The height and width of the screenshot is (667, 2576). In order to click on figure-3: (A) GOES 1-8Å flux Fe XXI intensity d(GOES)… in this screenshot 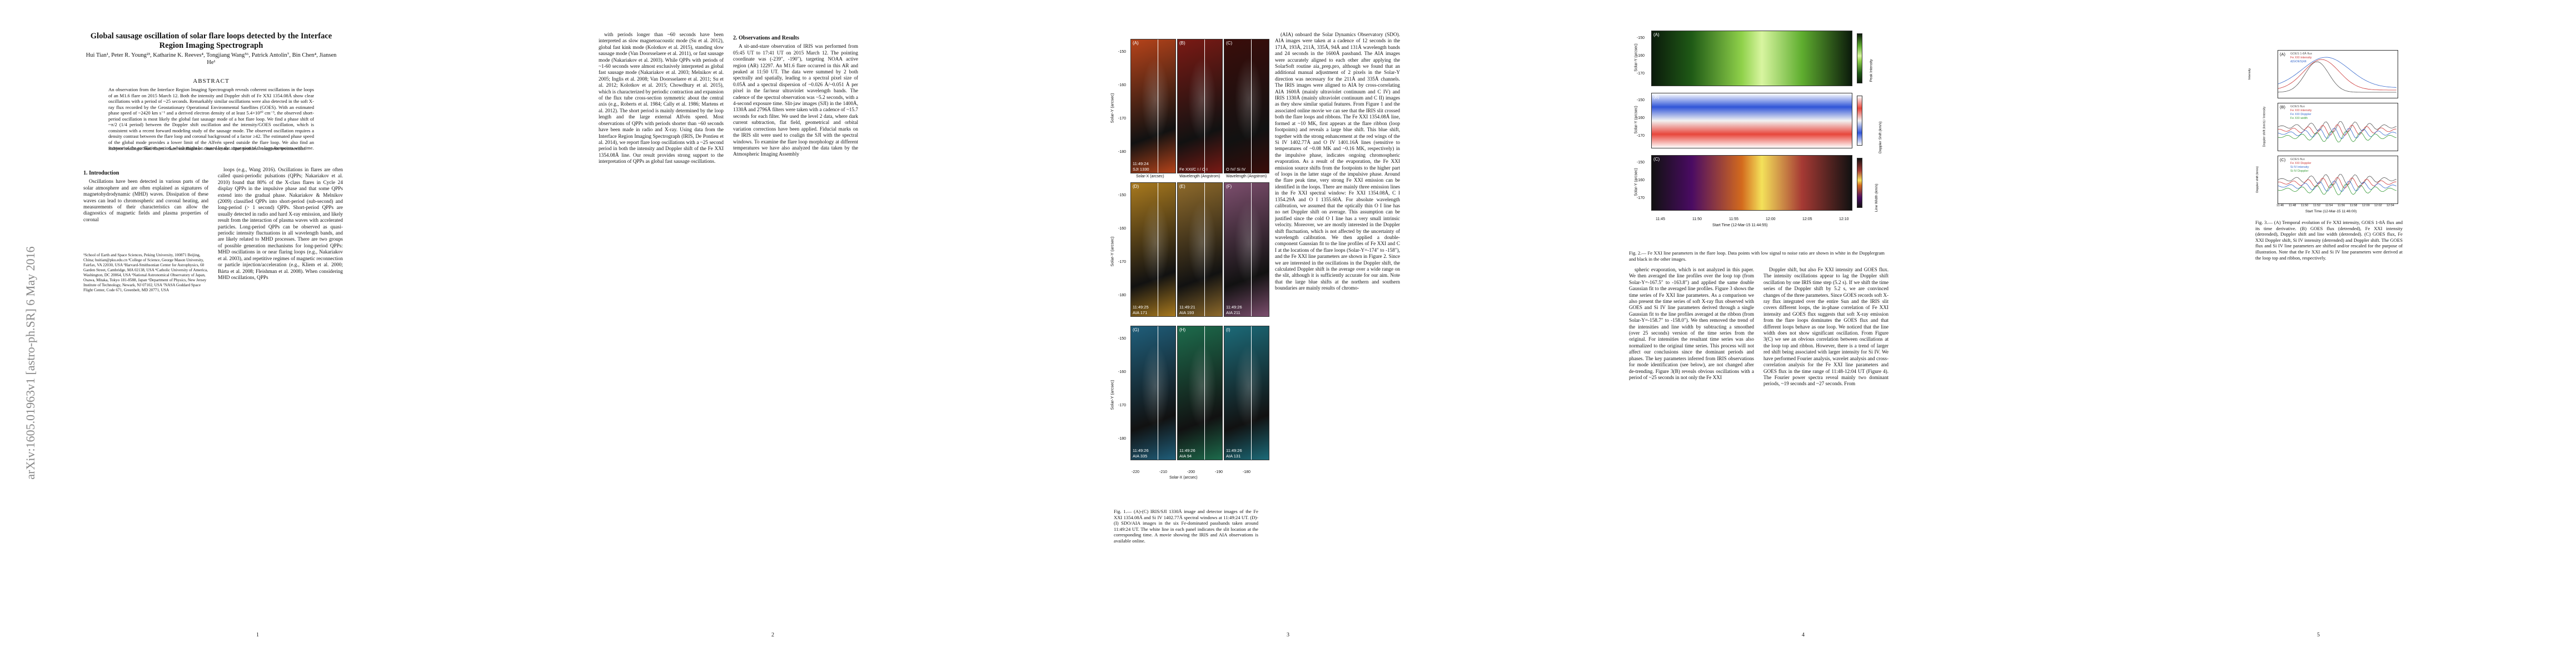, I will do `click(2324, 133)`.